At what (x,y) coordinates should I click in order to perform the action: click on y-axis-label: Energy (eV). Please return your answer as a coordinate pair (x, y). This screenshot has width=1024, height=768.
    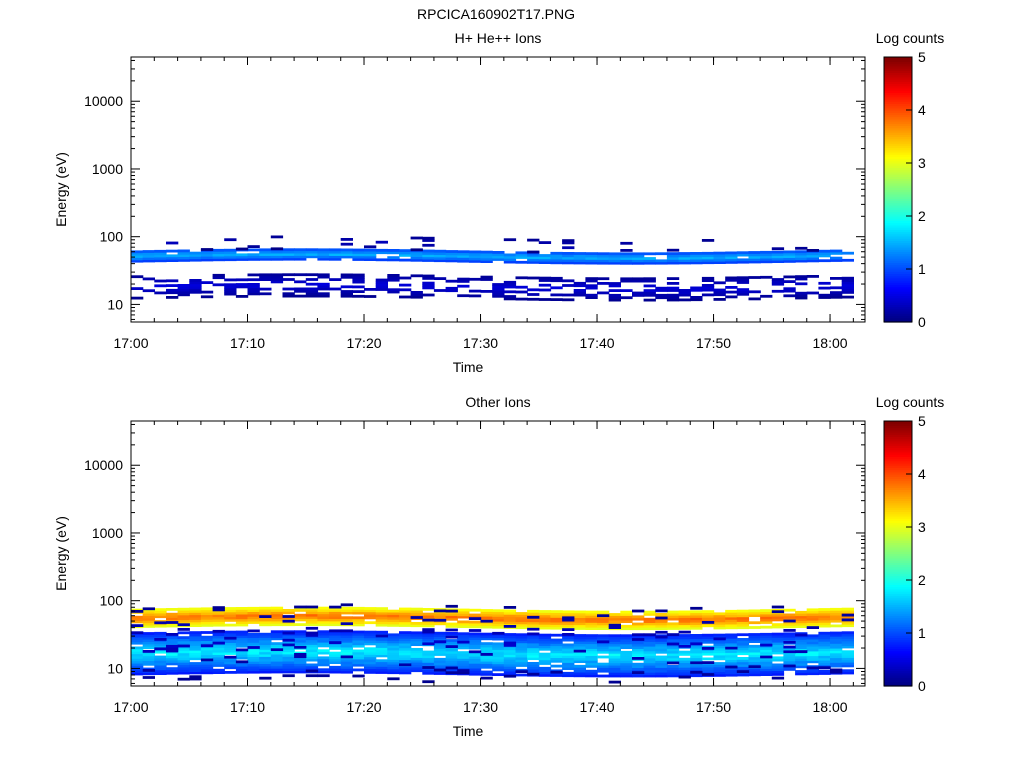
    Looking at the image, I should click on (61, 189).